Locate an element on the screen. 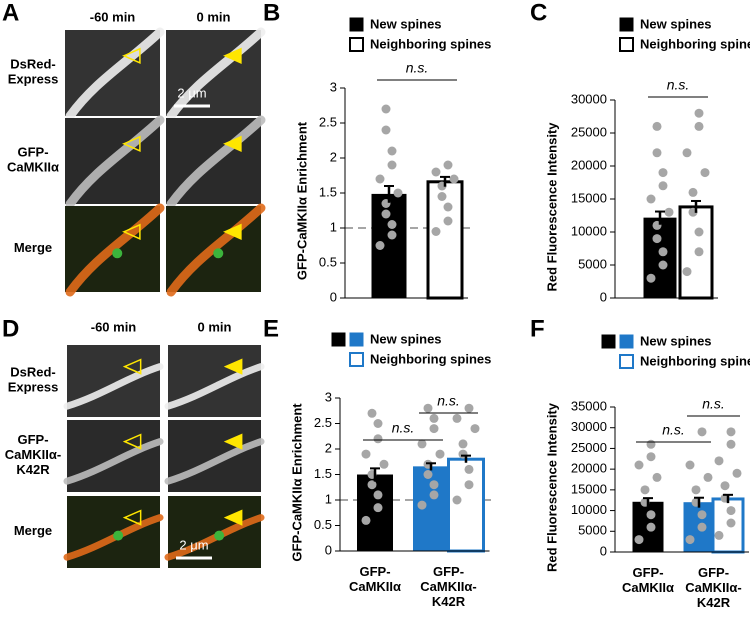 The image size is (750, 642). panel-letter: E is located at coordinates (271, 328).